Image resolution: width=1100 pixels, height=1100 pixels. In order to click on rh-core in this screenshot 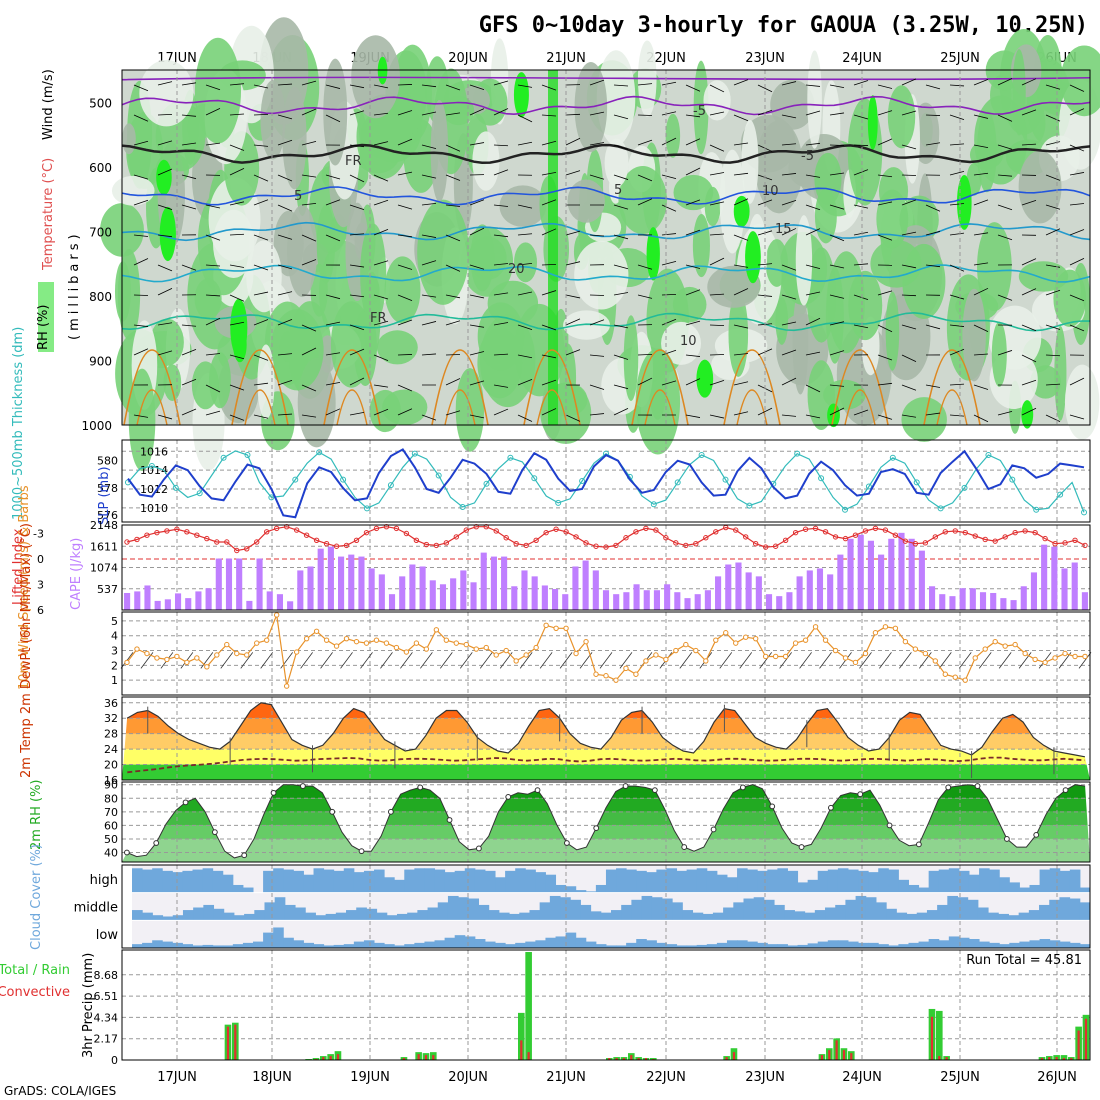, I will do `click(382, 70)`.